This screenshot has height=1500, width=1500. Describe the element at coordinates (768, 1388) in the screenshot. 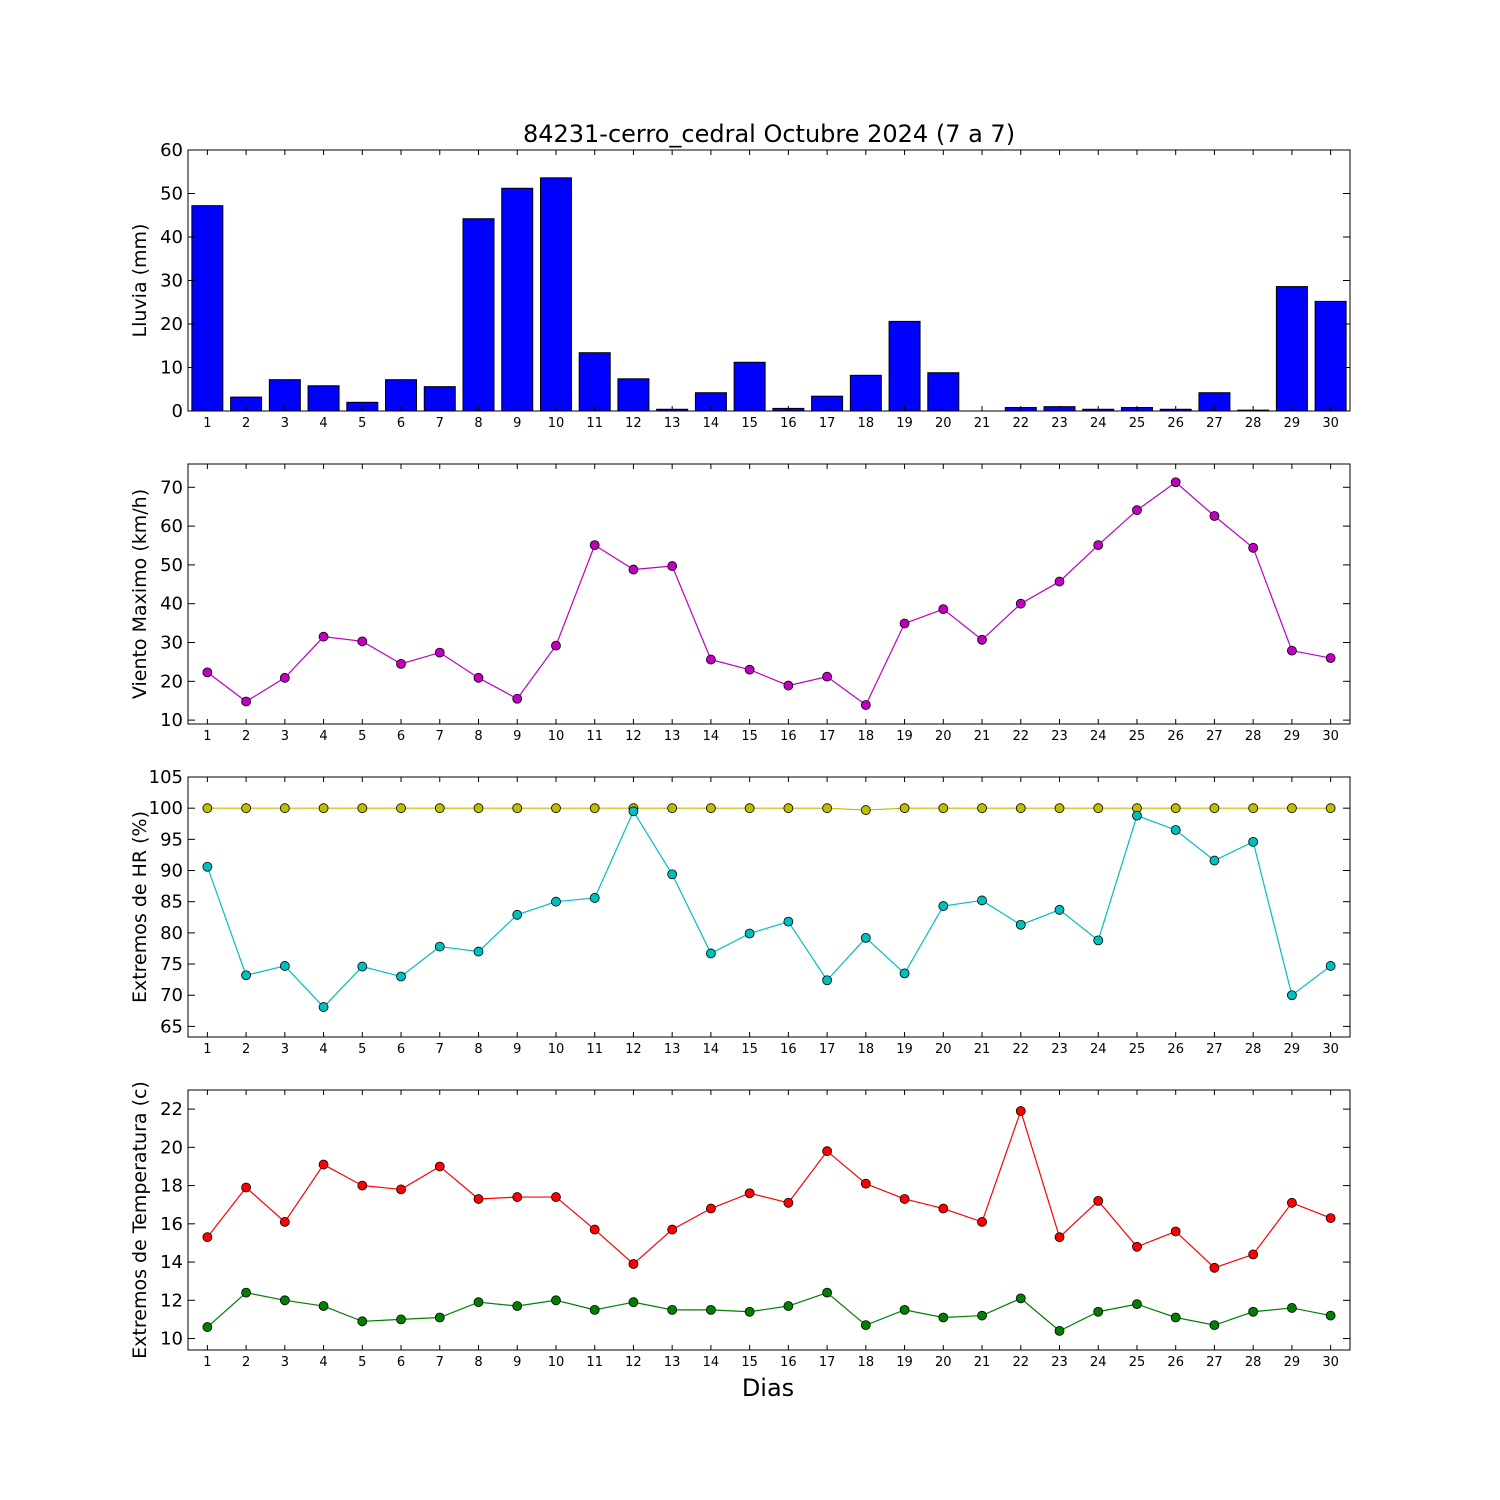

I see `x-axis-label: Dias` at that location.